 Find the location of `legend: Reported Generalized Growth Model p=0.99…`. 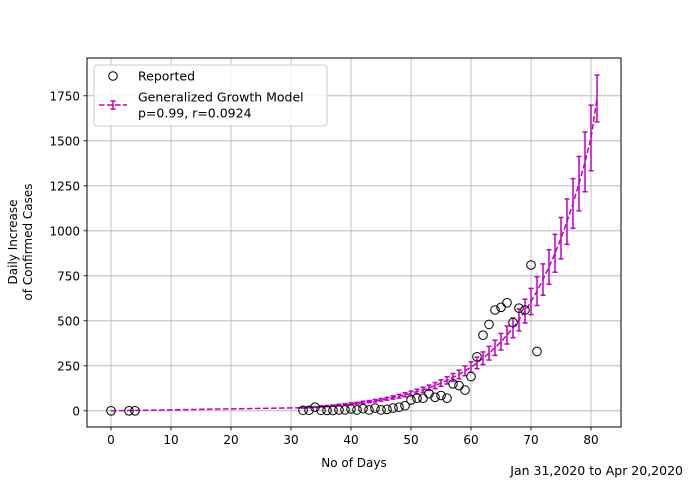

legend: Reported Generalized Growth Model p=0.99… is located at coordinates (210, 95).